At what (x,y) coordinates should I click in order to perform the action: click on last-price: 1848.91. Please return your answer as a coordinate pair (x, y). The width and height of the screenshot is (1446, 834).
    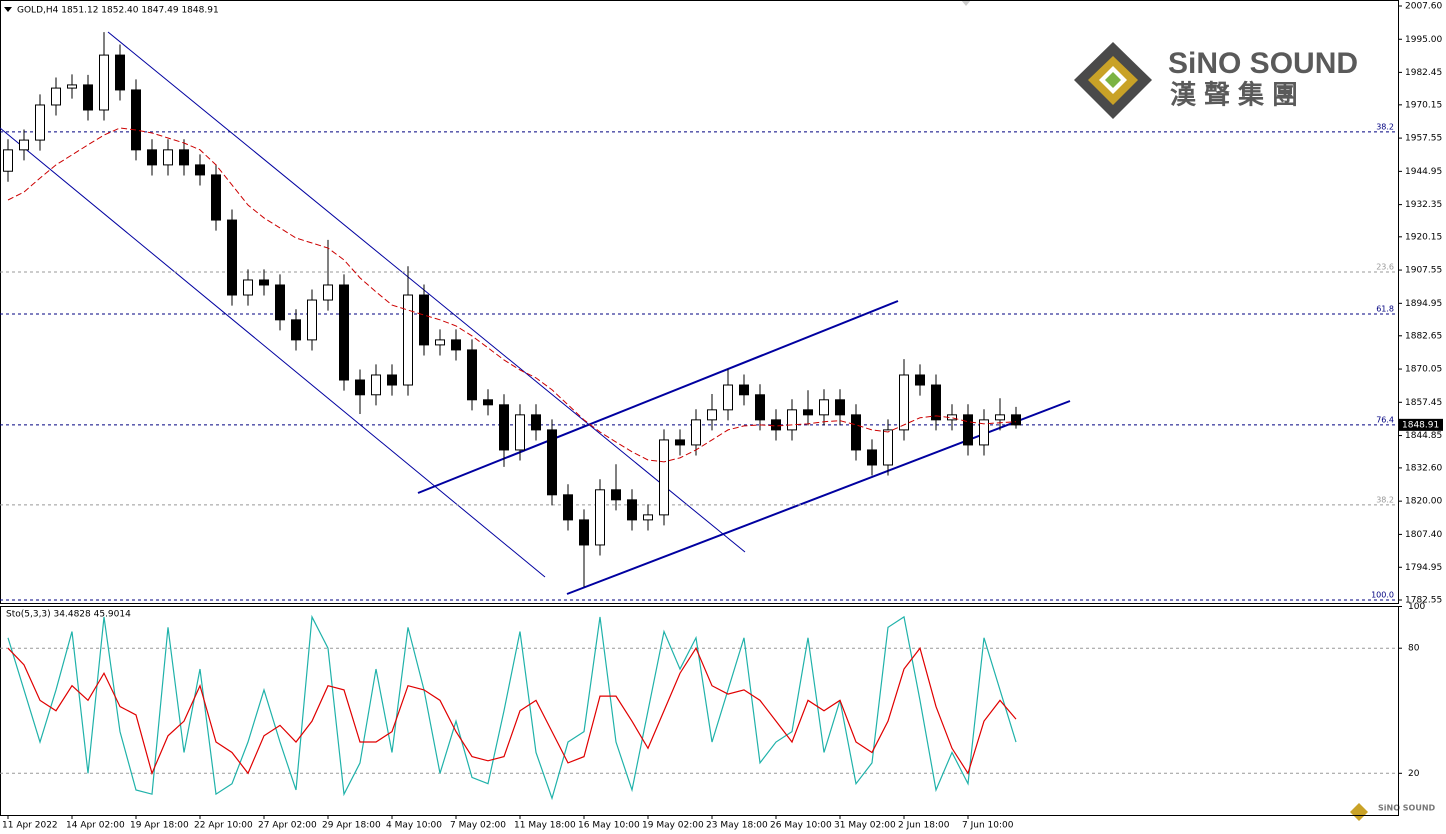
    Looking at the image, I should click on (1420, 425).